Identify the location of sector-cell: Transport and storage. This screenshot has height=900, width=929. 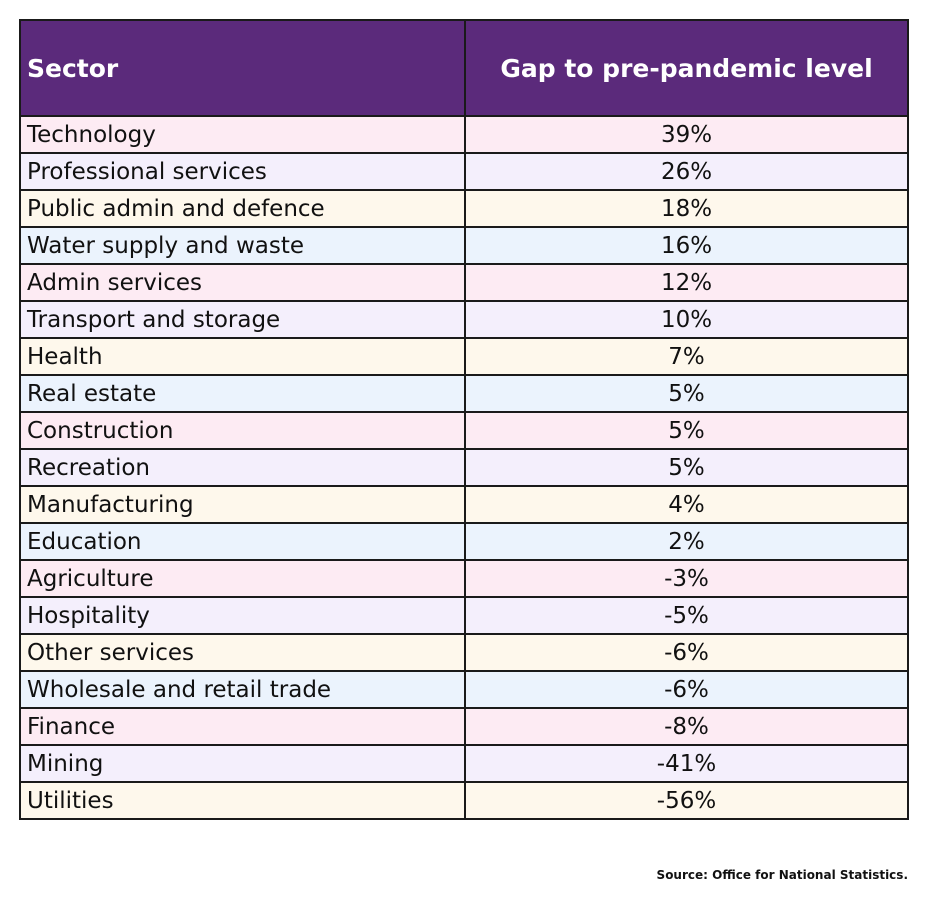
(242, 319).